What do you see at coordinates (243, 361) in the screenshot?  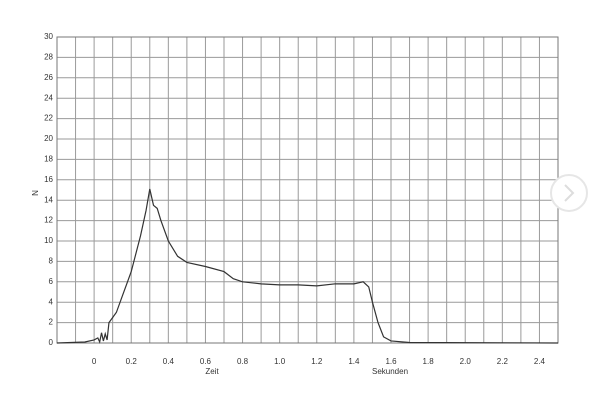 I see `x-tick-label: 0.8` at bounding box center [243, 361].